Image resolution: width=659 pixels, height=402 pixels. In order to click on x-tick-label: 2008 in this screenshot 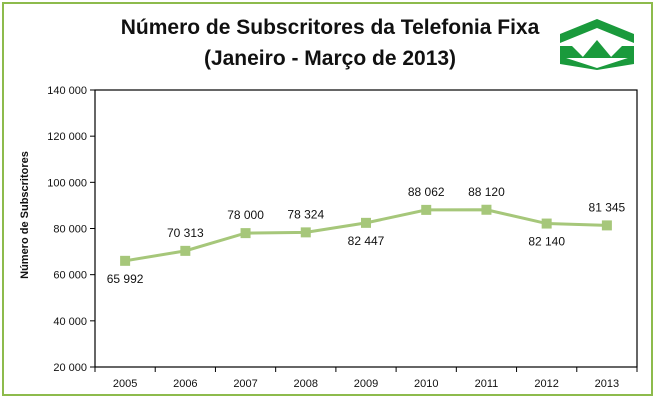, I will do `click(306, 384)`.